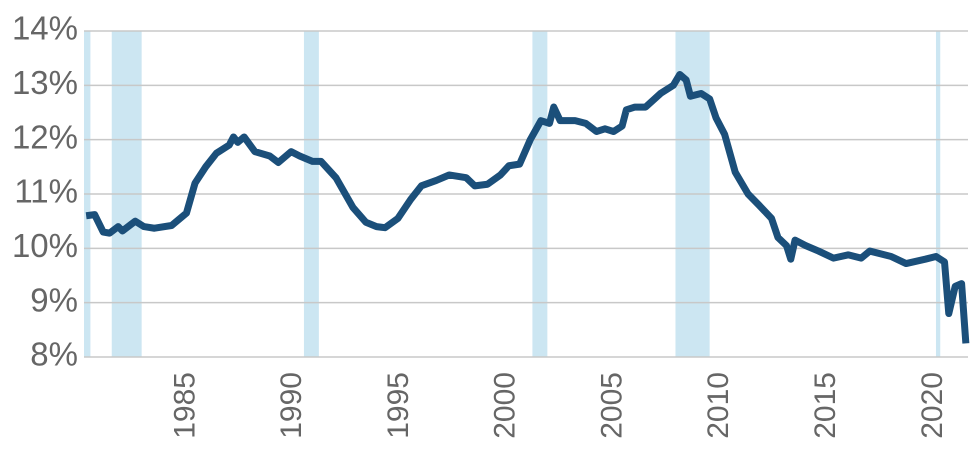  What do you see at coordinates (45, 136) in the screenshot?
I see `y-tick-label: 12%` at bounding box center [45, 136].